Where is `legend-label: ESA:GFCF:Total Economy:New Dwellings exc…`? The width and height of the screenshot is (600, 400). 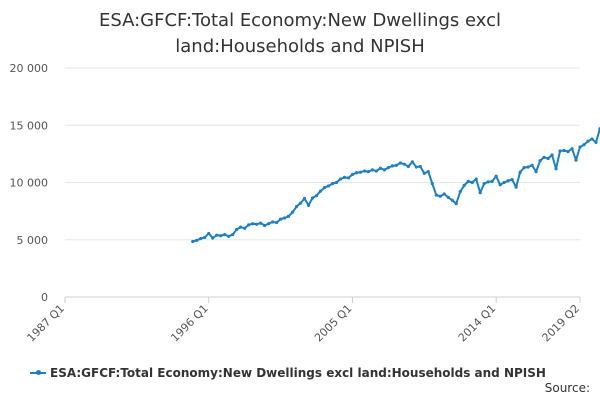
legend-label: ESA:GFCF:Total Economy:New Dwellings exc… is located at coordinates (298, 373).